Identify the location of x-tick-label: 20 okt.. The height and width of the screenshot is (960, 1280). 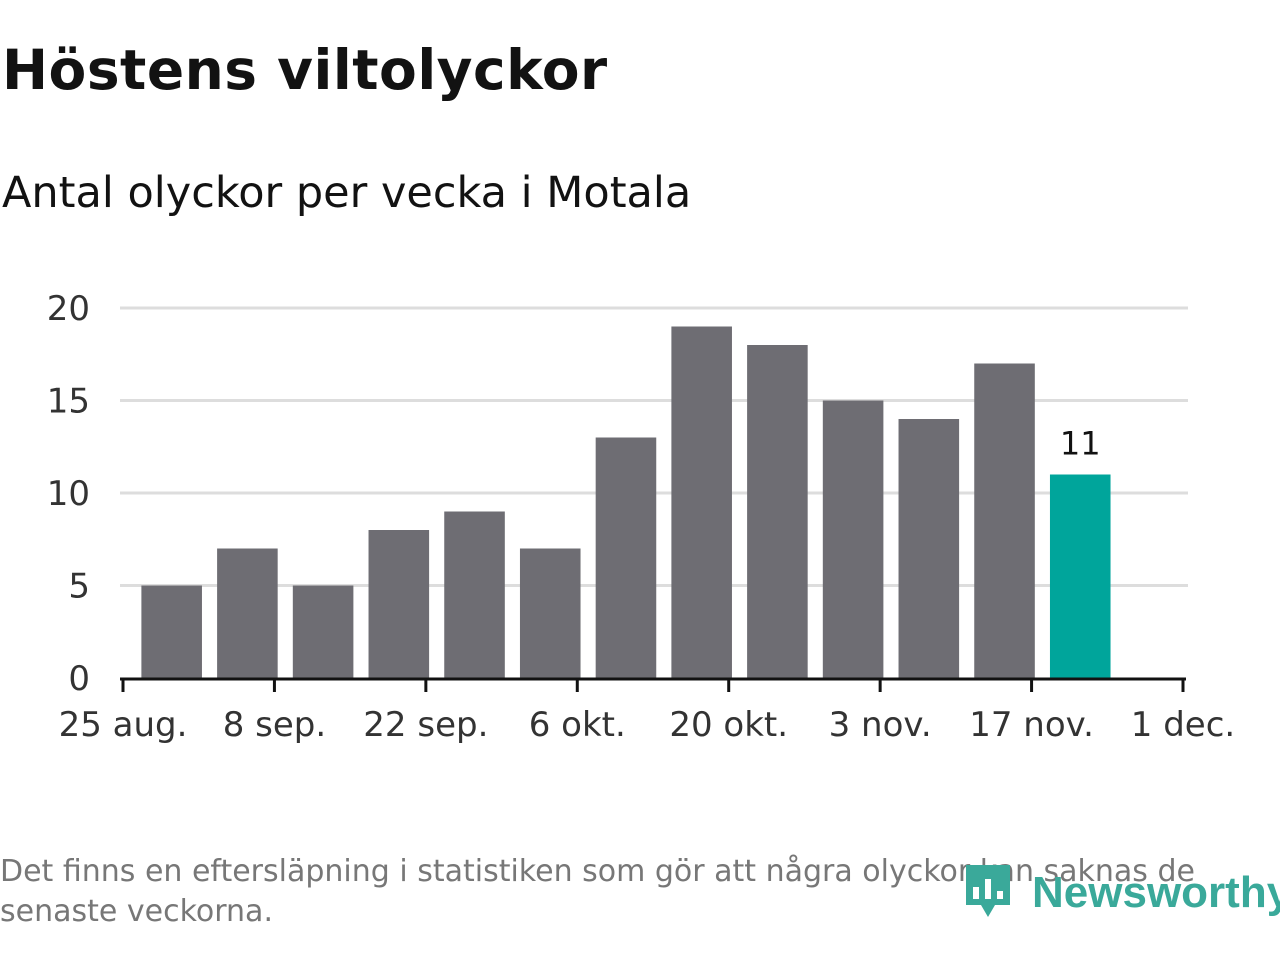
(728, 725).